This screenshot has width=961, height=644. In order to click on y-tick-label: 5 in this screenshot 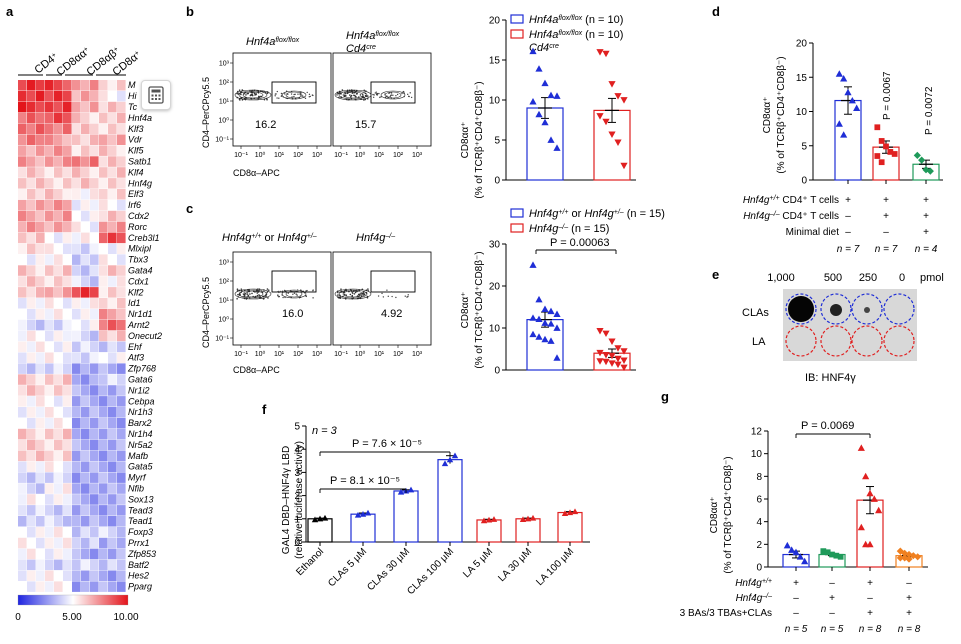, I will do `click(497, 141)`.